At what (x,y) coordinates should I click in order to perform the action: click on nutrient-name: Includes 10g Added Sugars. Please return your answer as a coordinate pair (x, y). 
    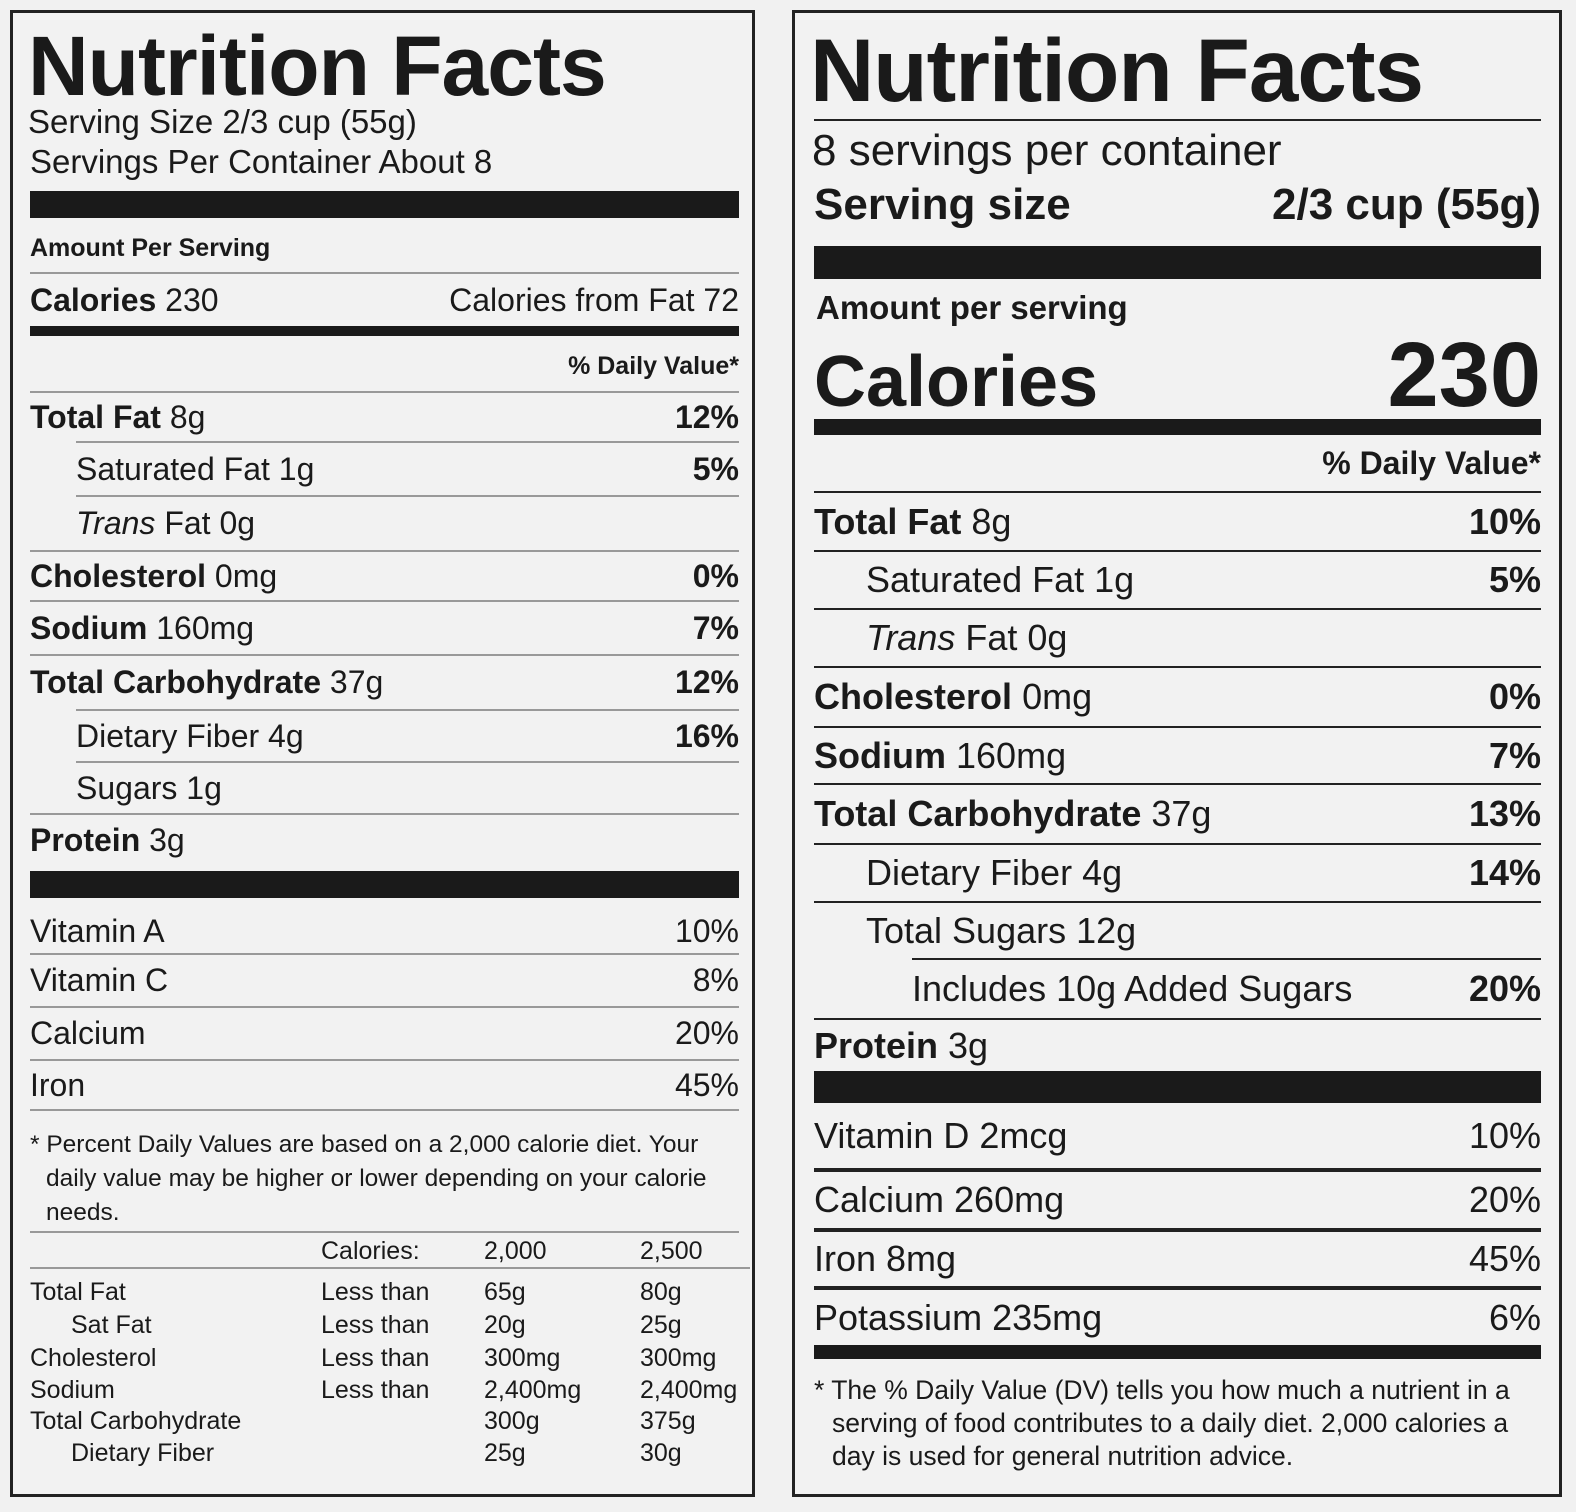
    Looking at the image, I should click on (1132, 988).